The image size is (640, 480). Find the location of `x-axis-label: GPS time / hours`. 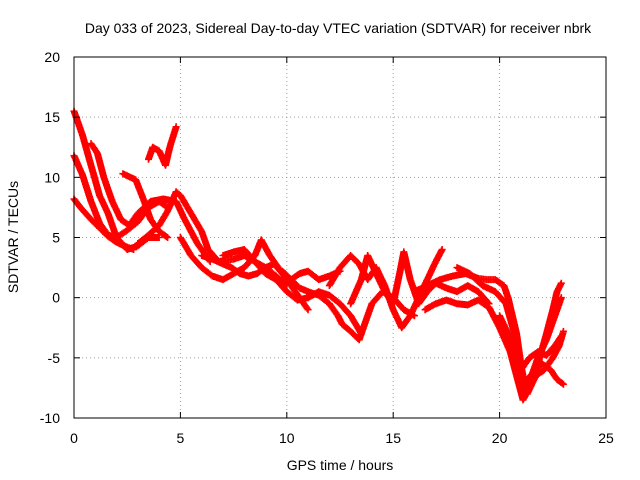

x-axis-label: GPS time / hours is located at coordinates (340, 465).